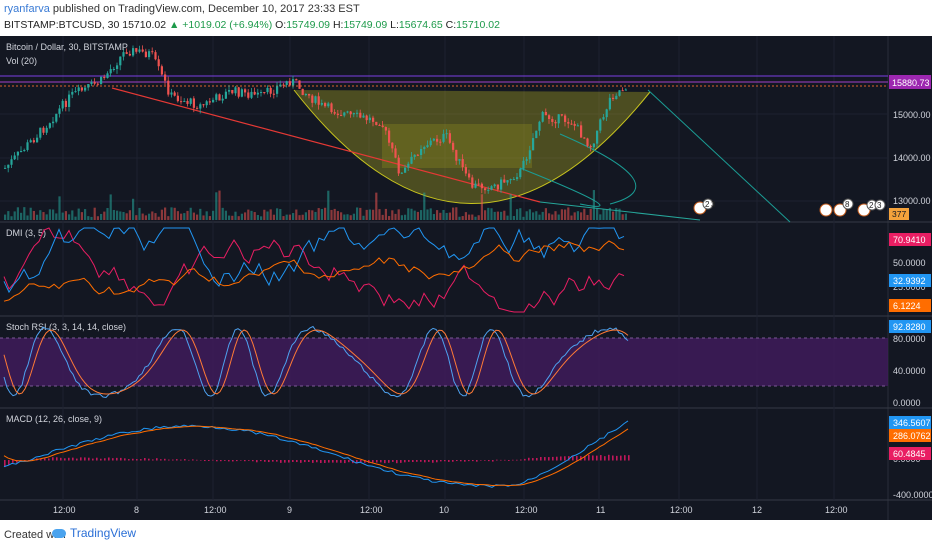 The image size is (932, 550). I want to click on volume-legend: Vol (20), so click(21, 61).